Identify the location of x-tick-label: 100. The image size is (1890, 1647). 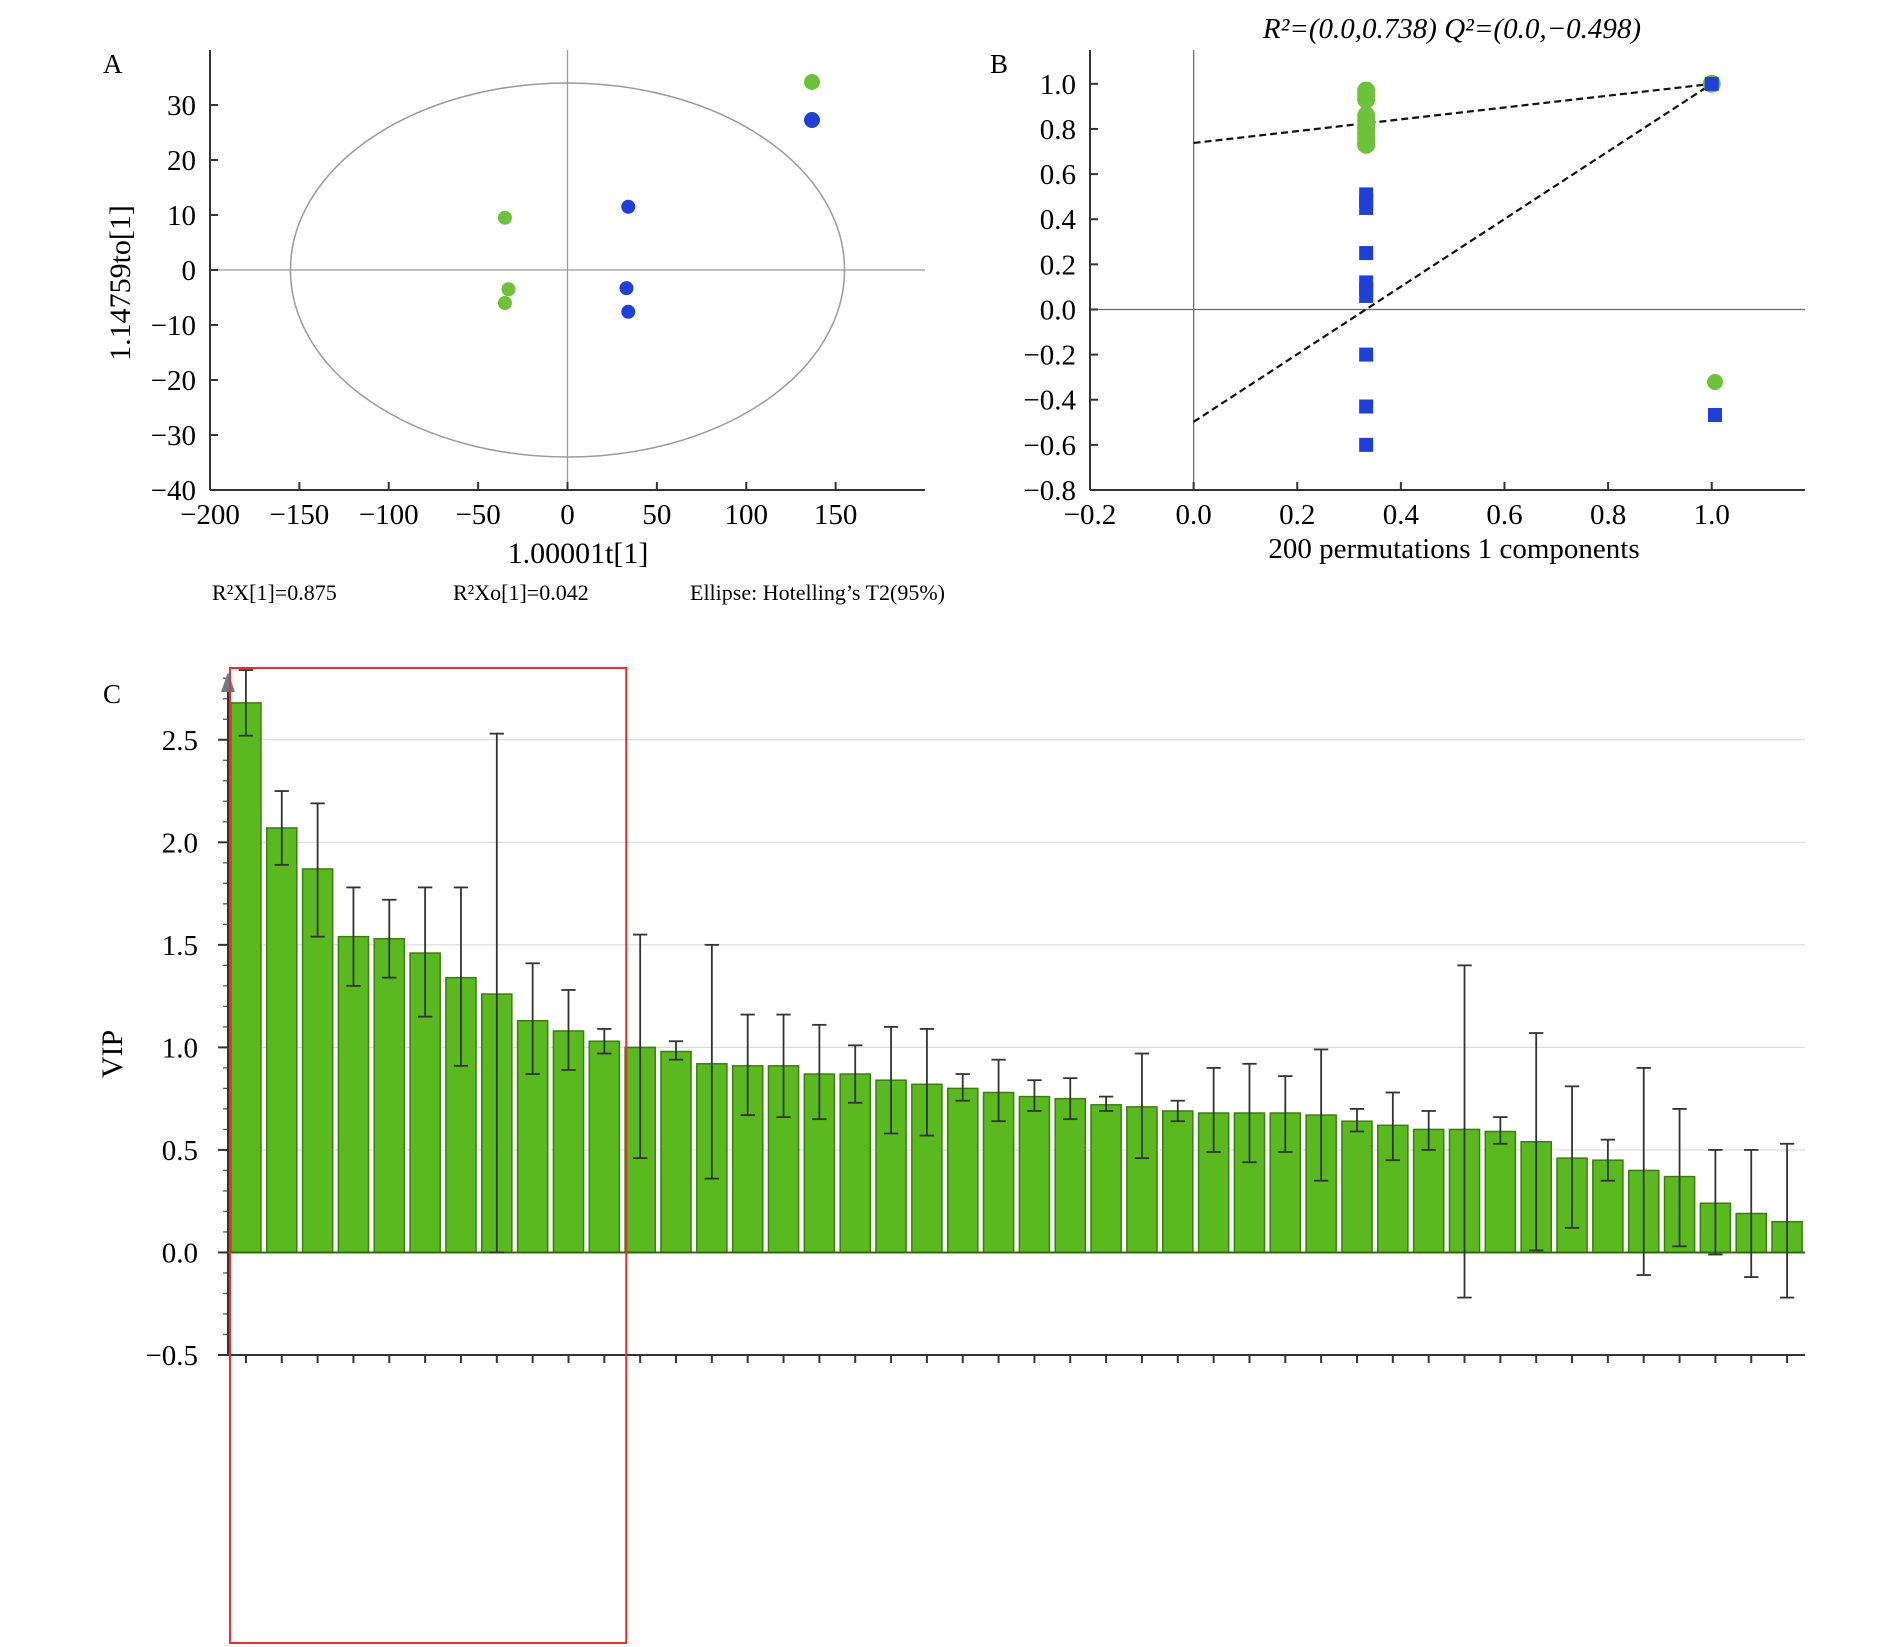
(747, 515).